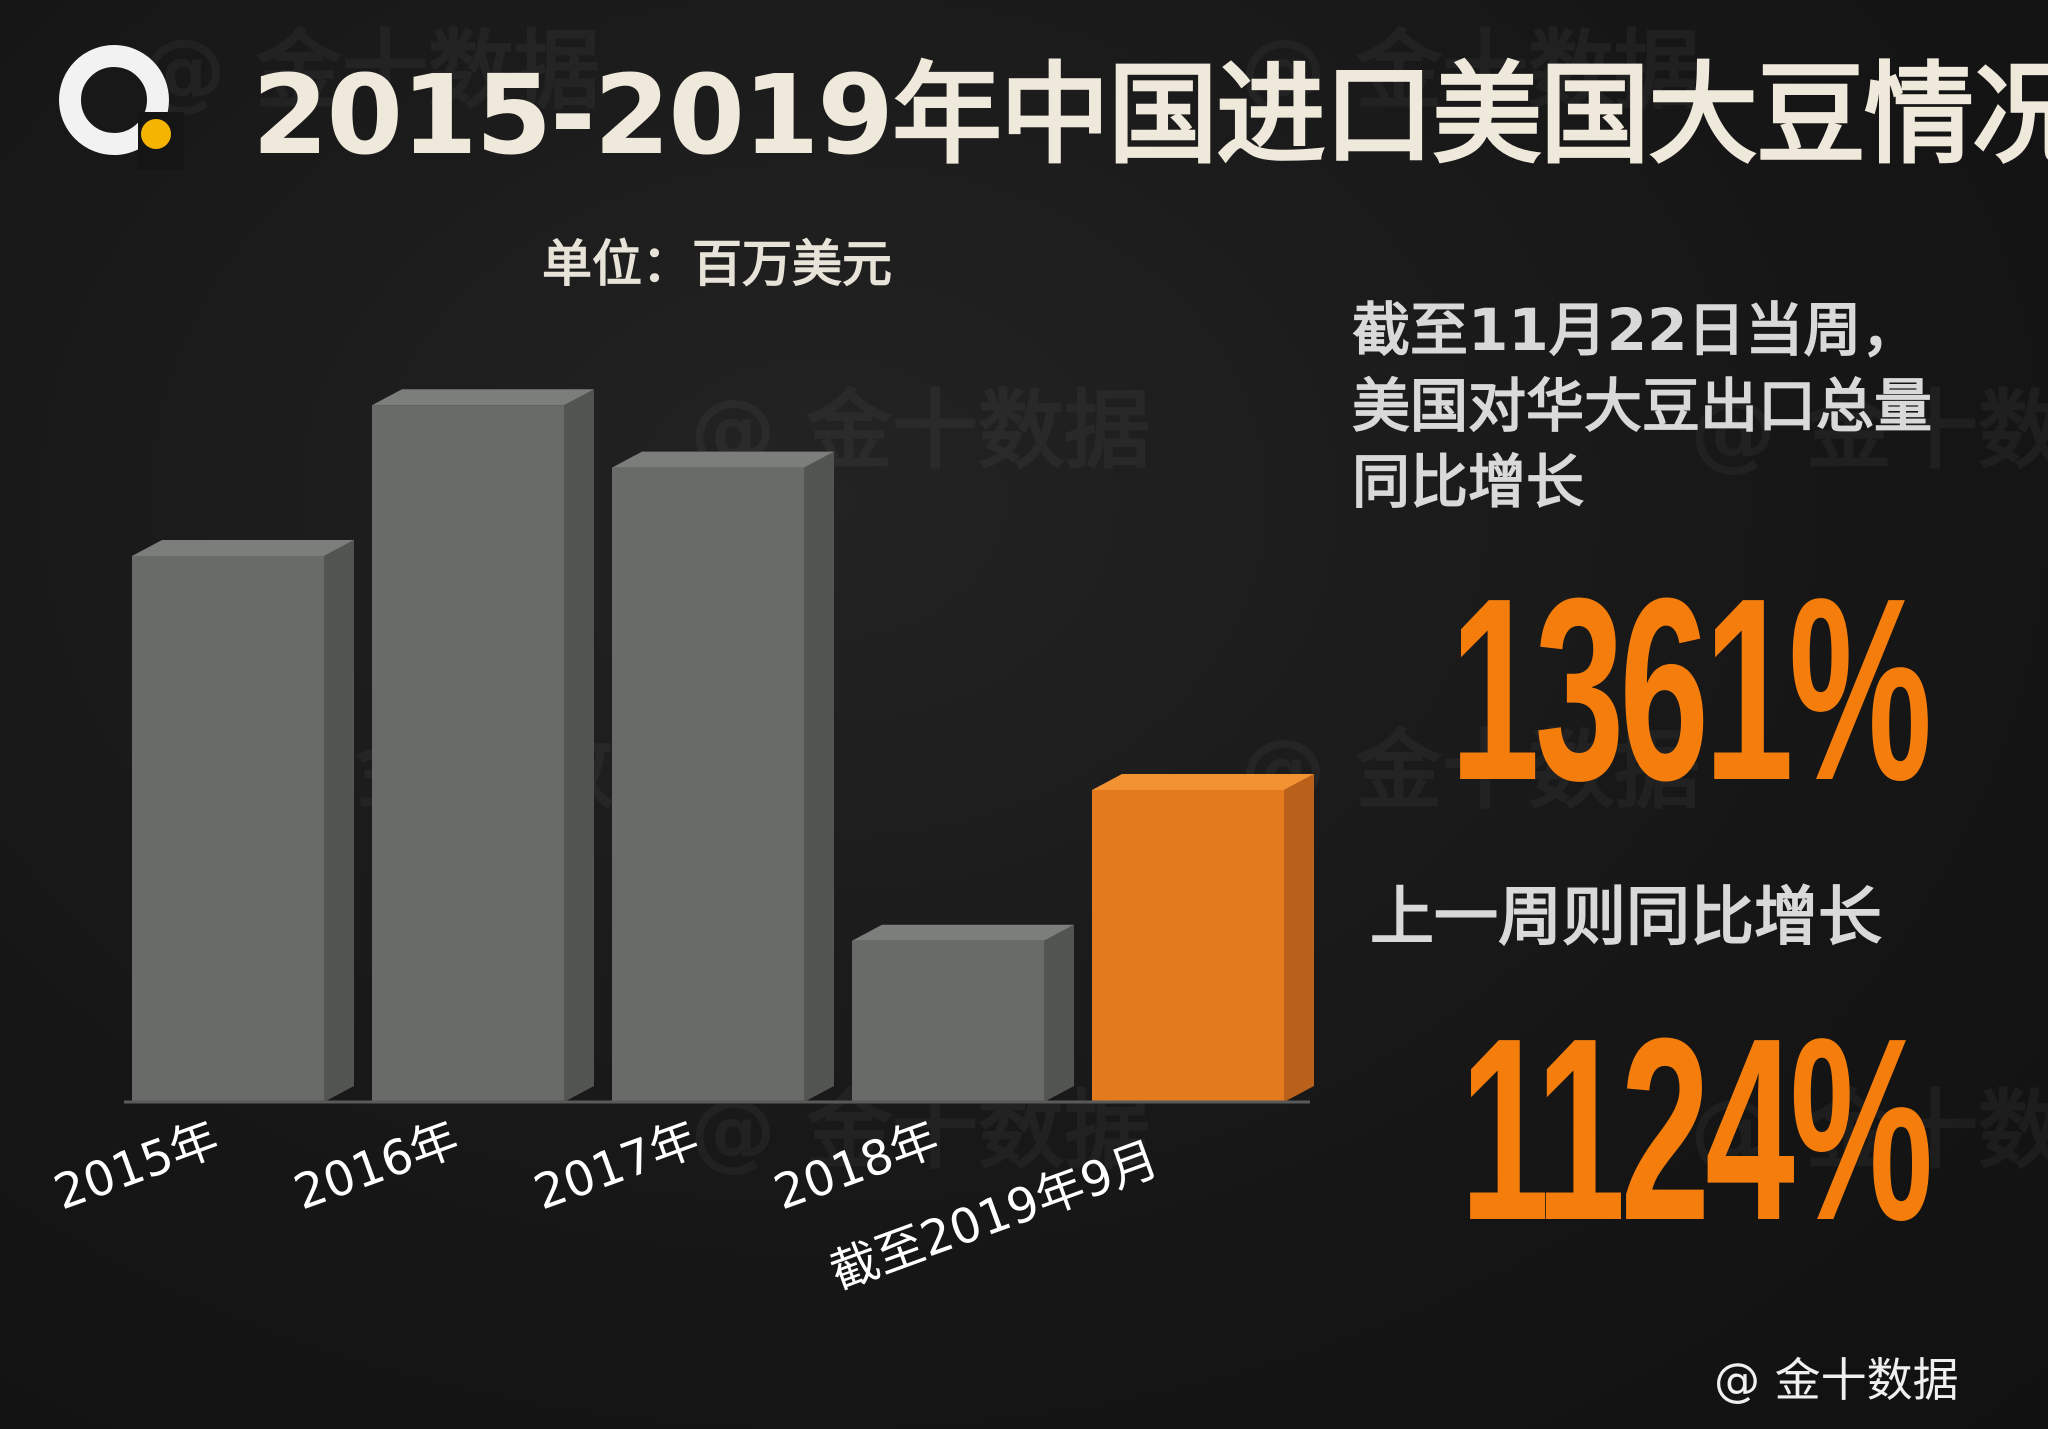 The height and width of the screenshot is (1429, 2048). I want to click on previous-week-label: 上一周则同比增长, so click(1626, 918).